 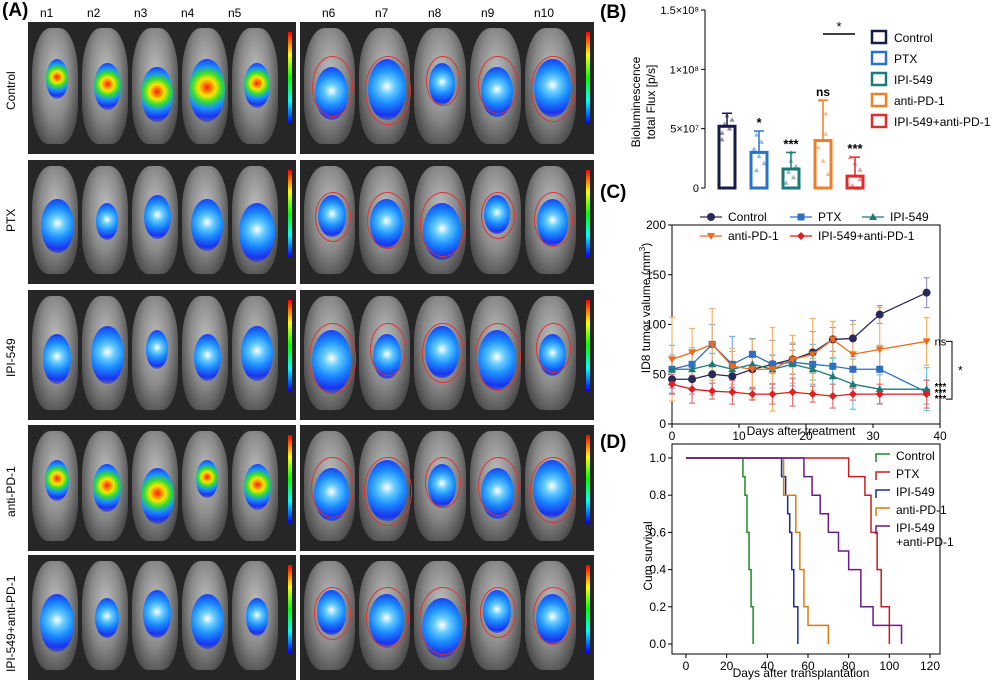 I want to click on chart-d-xtick-label: 0, so click(x=686, y=666).